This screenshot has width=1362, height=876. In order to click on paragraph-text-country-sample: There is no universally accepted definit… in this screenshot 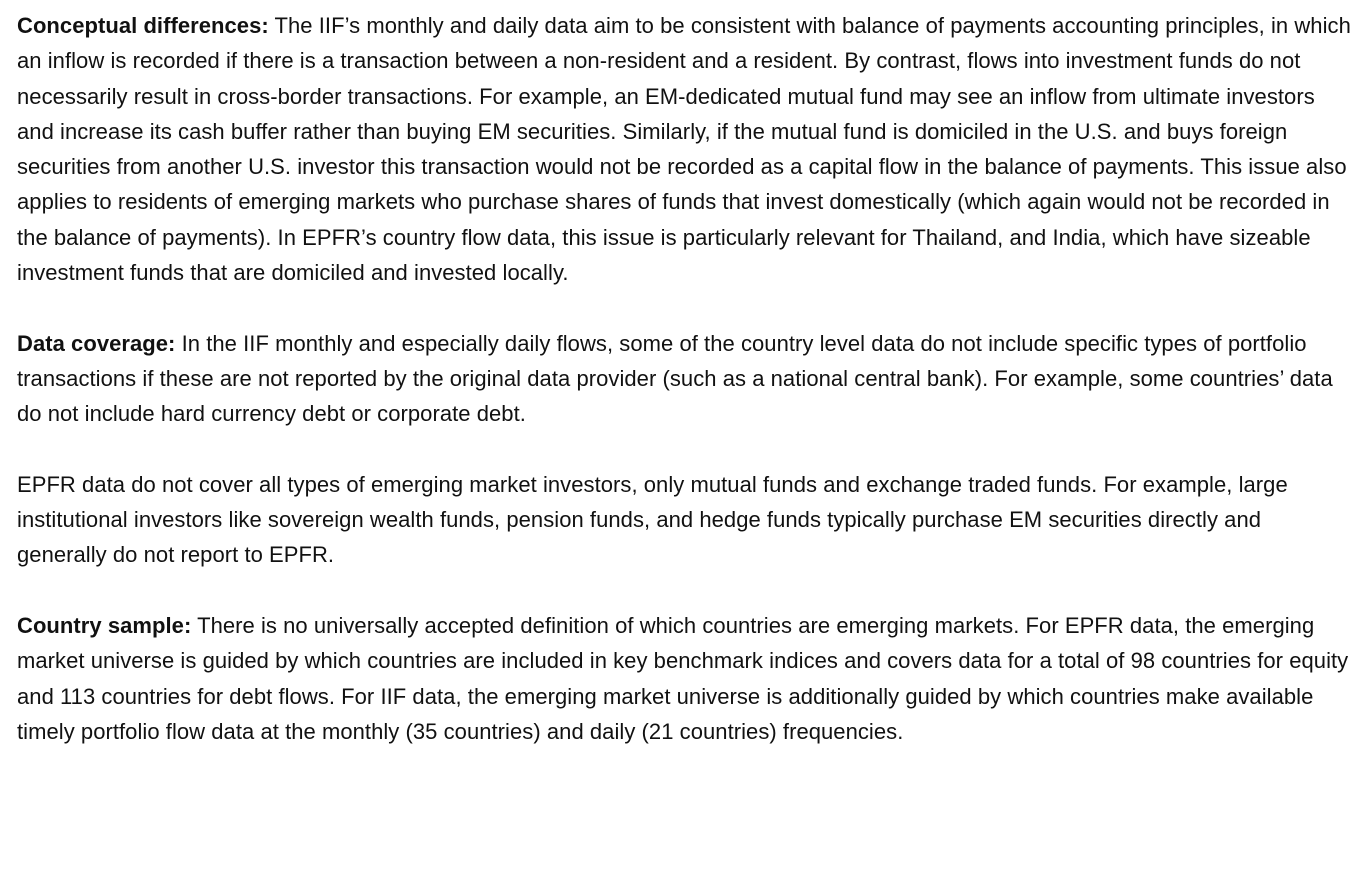, I will do `click(683, 678)`.